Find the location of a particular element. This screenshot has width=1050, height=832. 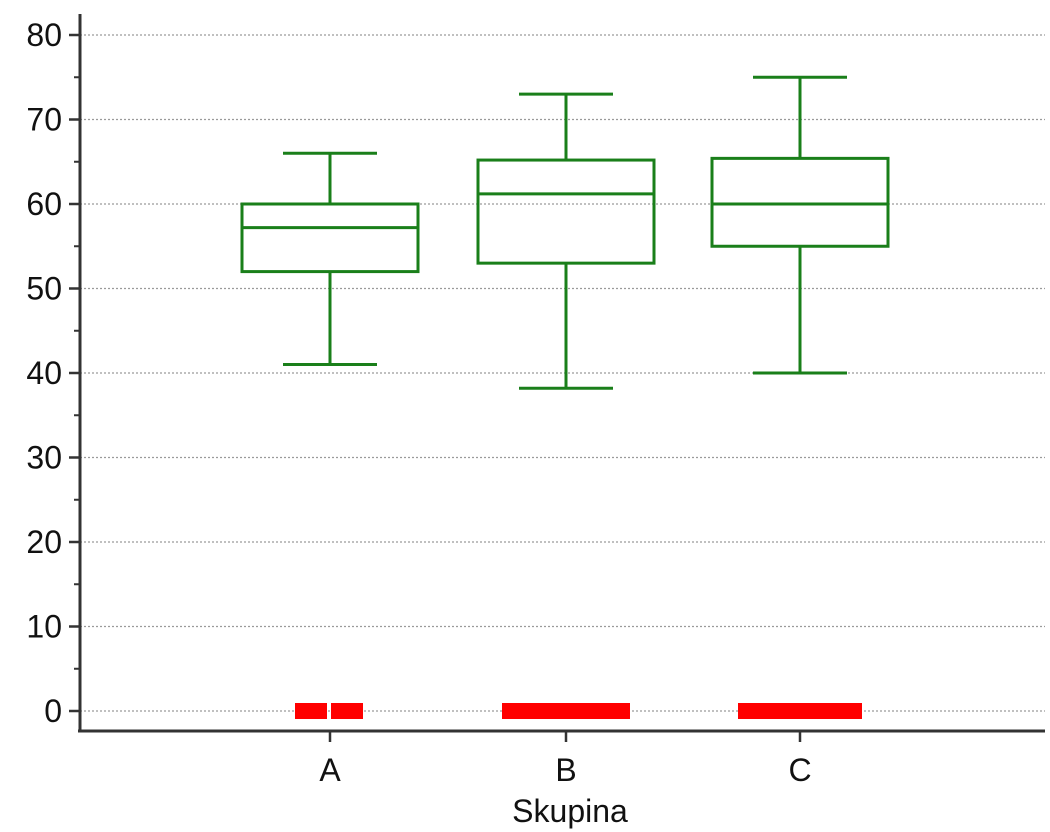

baseline-marker-C is located at coordinates (800, 711).